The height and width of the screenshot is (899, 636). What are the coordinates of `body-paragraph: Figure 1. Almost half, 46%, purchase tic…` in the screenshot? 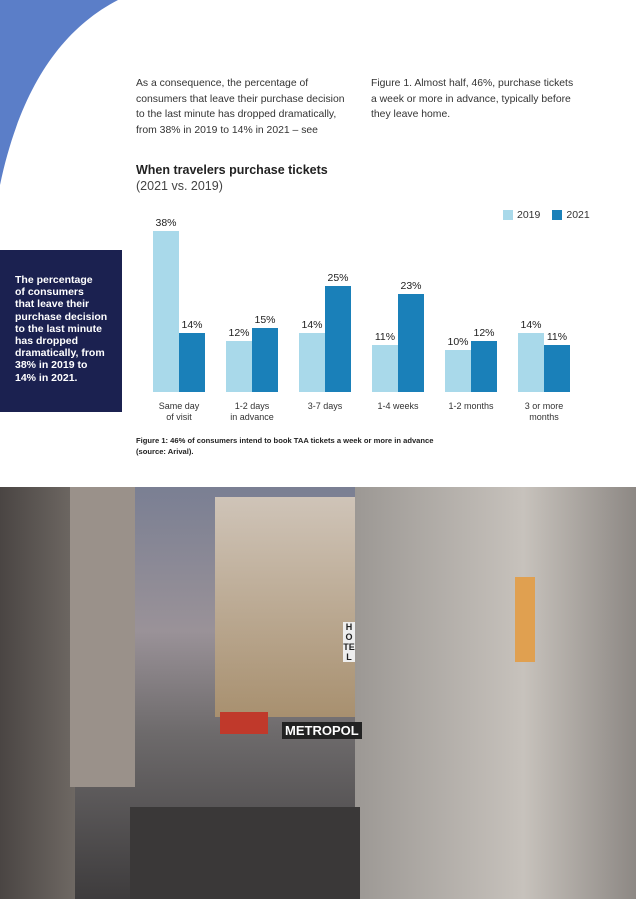 It's located at (472, 99).